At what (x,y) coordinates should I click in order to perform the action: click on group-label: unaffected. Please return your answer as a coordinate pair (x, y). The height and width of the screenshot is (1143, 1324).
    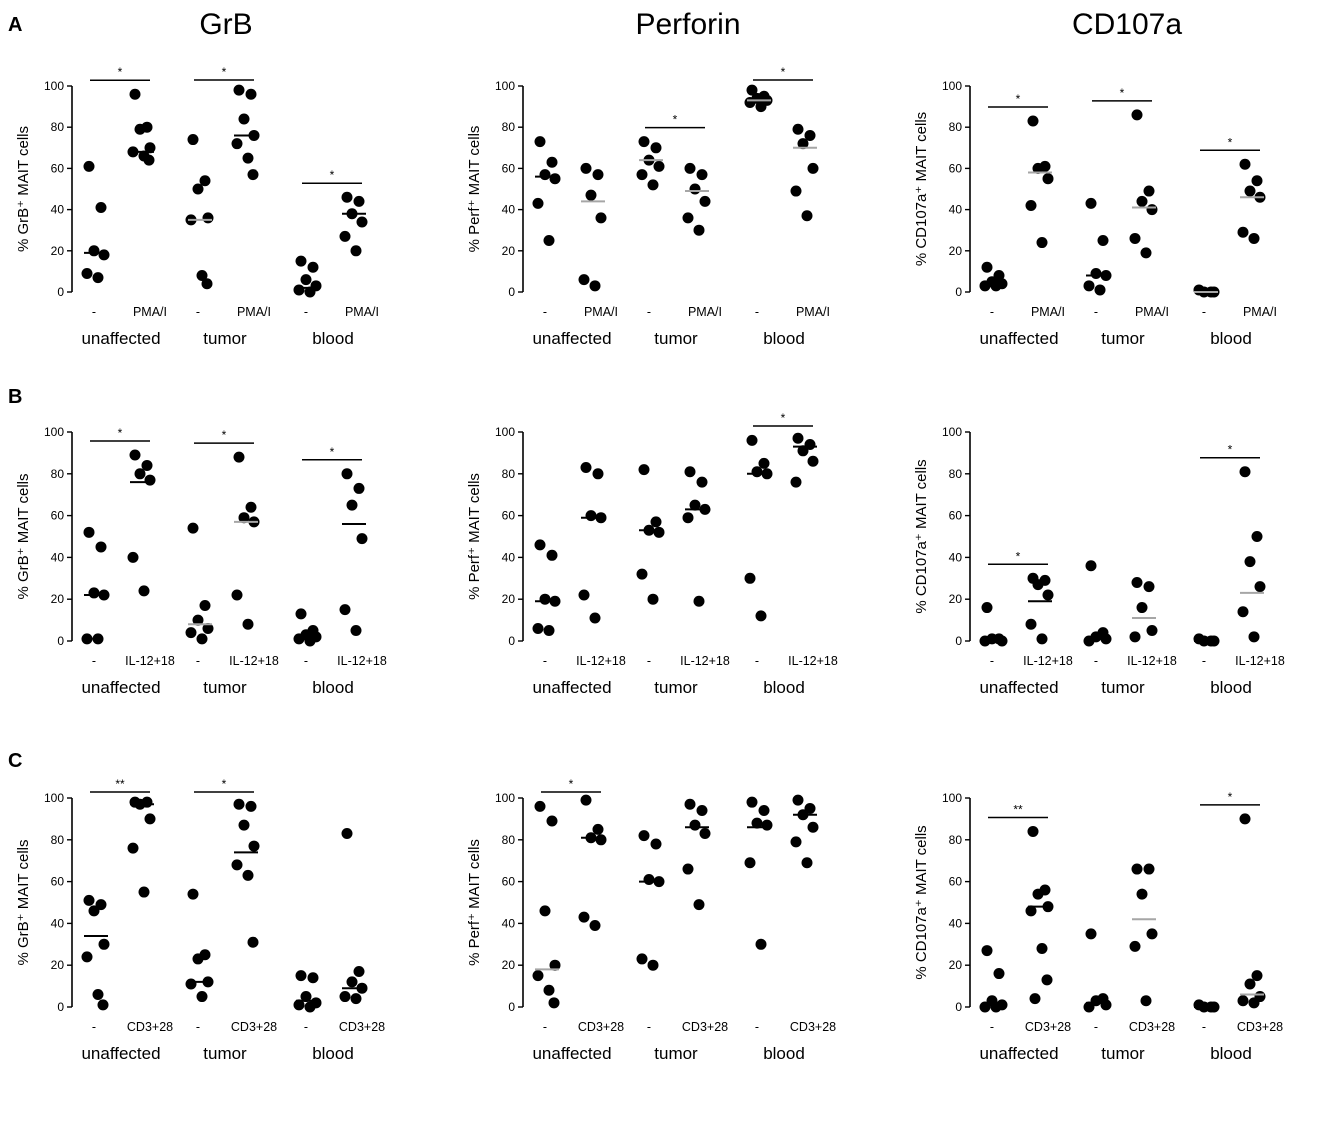
    Looking at the image, I should click on (120, 1053).